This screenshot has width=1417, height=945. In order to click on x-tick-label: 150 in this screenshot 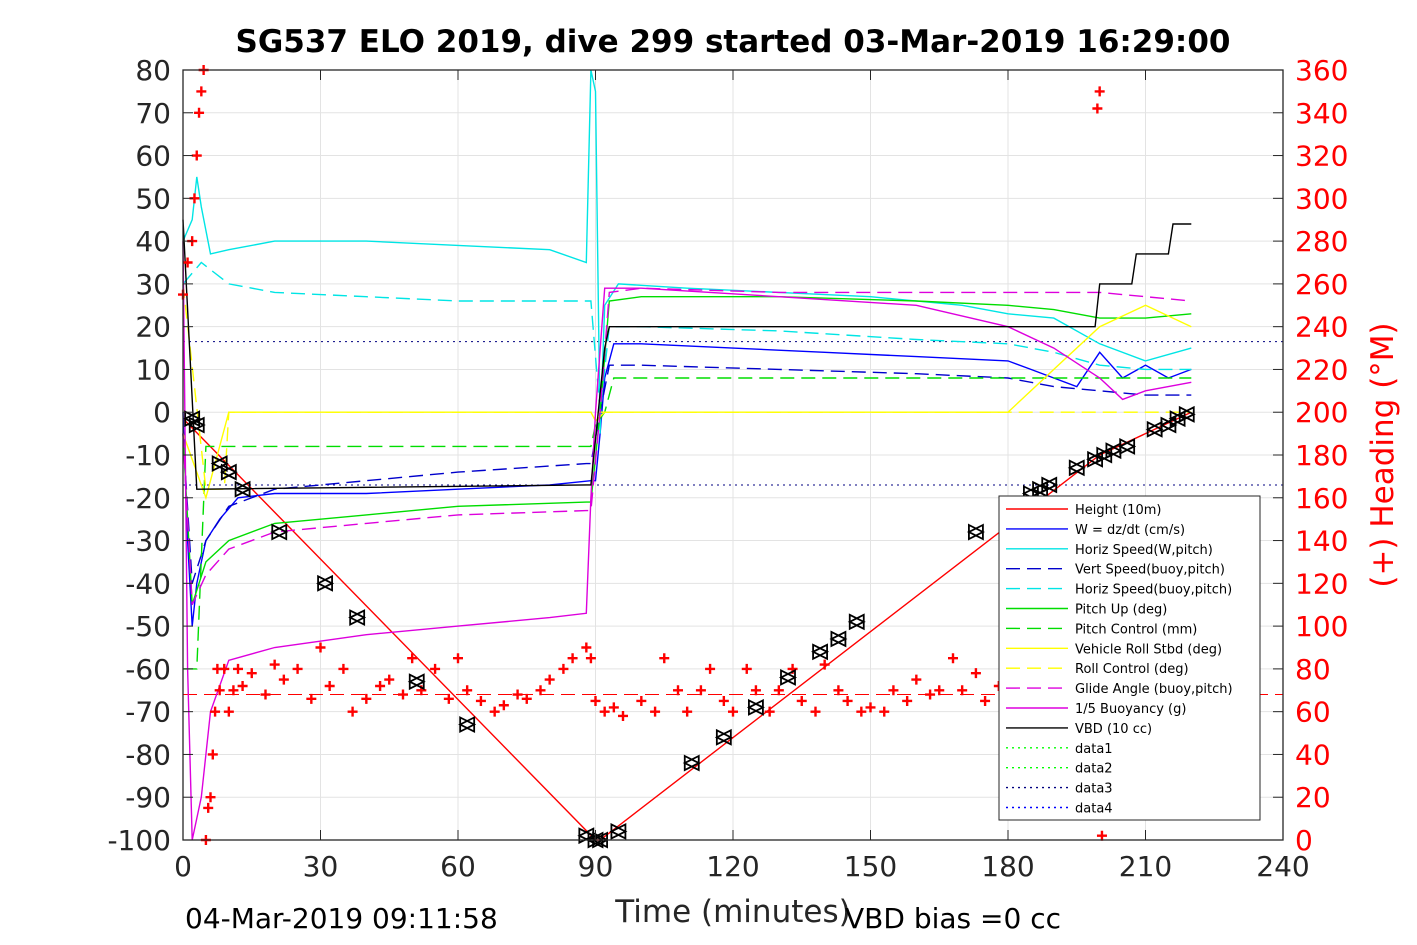, I will do `click(870, 866)`.